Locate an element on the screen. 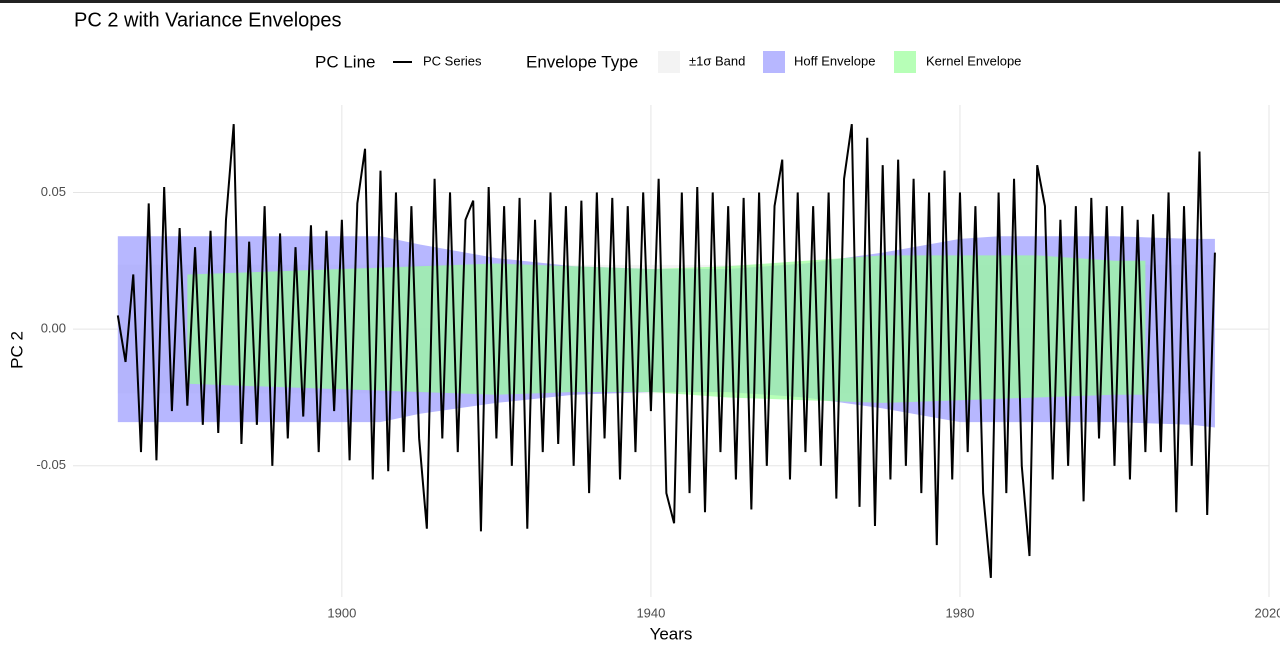 The height and width of the screenshot is (649, 1280). legend-label: PC Series is located at coordinates (452, 60).